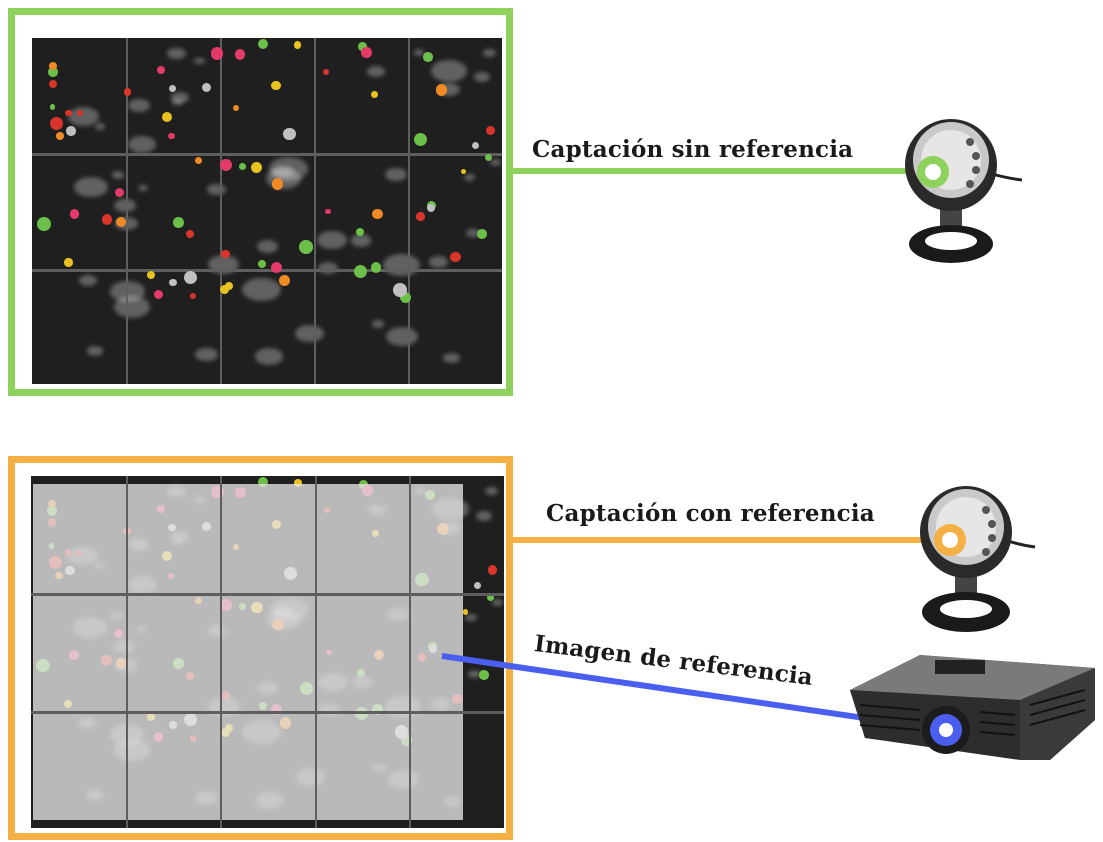 The height and width of the screenshot is (842, 1103). Describe the element at coordinates (710, 513) in the screenshot. I see `label-capture-with-reference: Captación con referencia` at that location.